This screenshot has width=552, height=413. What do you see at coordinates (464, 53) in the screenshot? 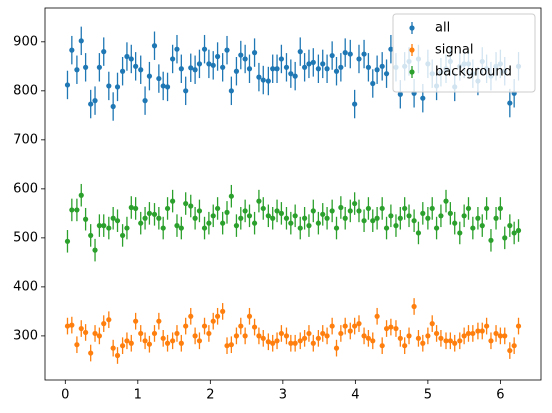
I see `legend: all signal background` at bounding box center [464, 53].